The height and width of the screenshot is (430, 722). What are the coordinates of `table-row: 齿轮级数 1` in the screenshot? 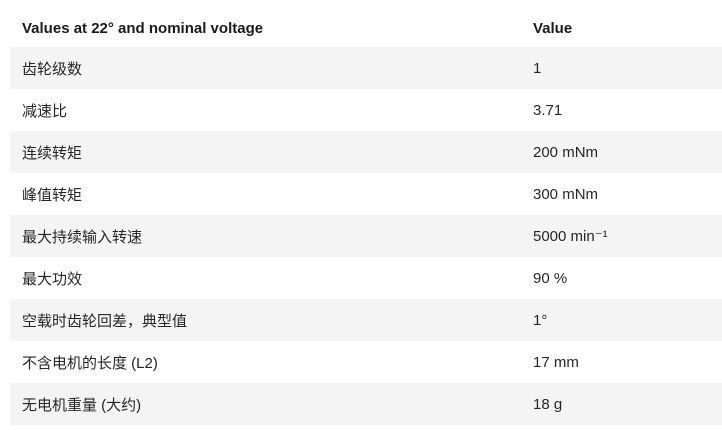 It's located at (366, 68).